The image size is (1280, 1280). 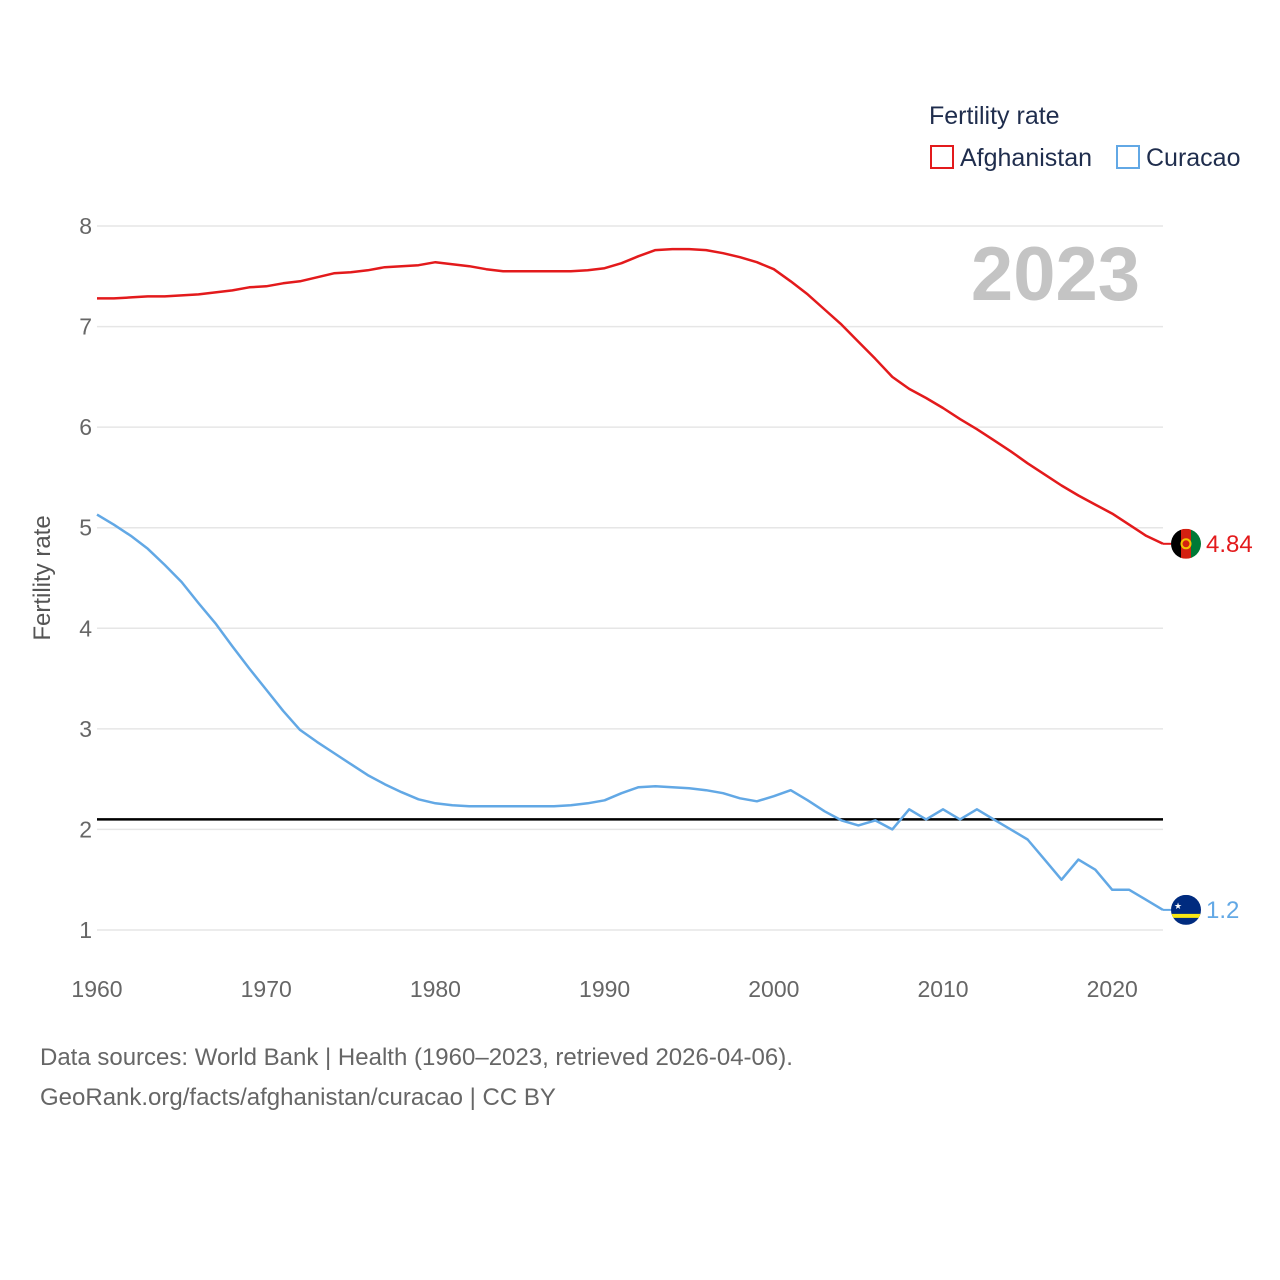 I want to click on legend-item-afghanistan: Afghanistan, so click(x=1011, y=158).